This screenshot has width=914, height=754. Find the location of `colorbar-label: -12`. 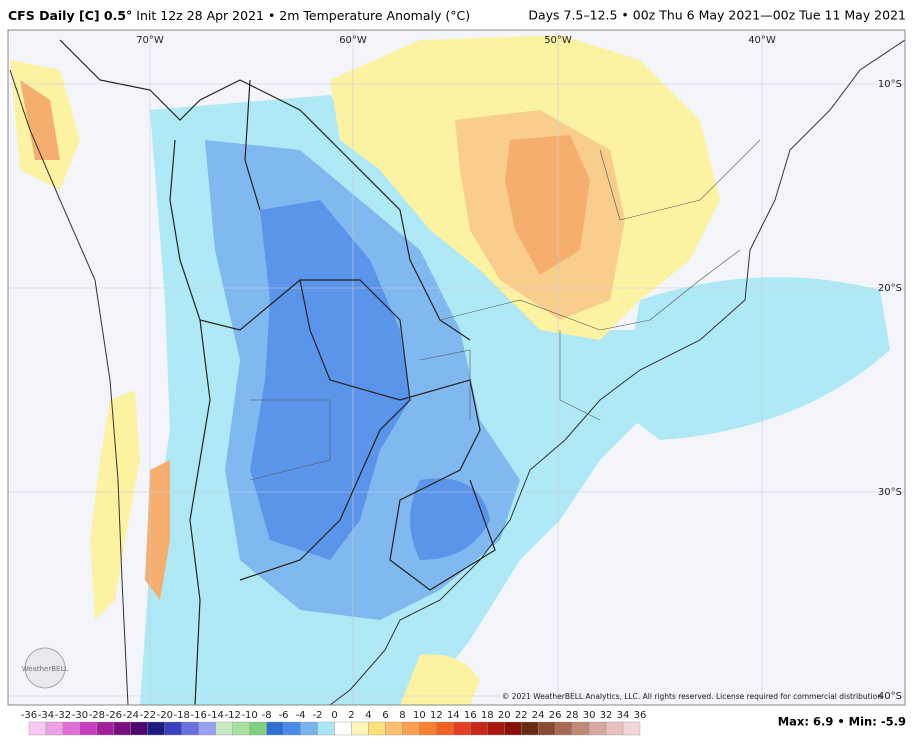

colorbar-label: -12 is located at coordinates (232, 715).